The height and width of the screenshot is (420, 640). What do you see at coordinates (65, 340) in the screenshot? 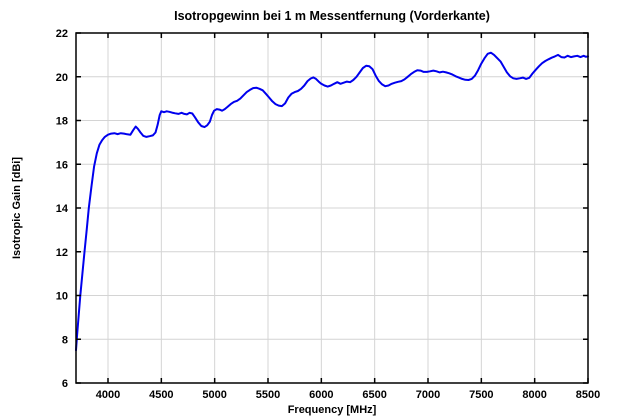
I see `y-tick-label: 8` at bounding box center [65, 340].